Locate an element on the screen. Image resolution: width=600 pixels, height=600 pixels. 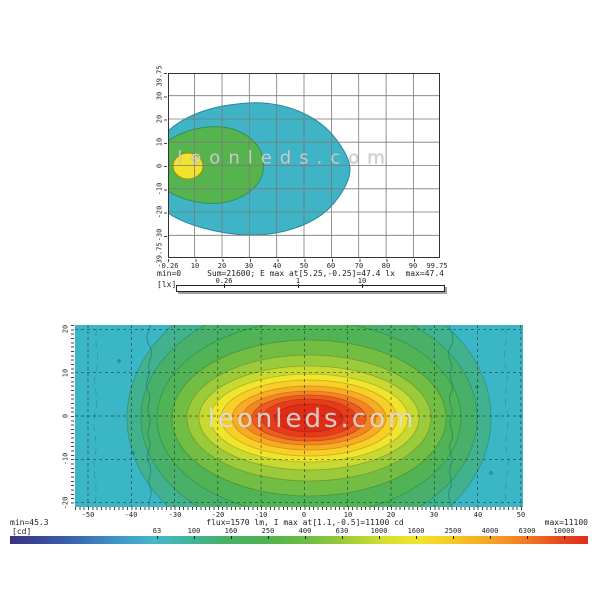
plot-border is located at coordinates (304, 165).